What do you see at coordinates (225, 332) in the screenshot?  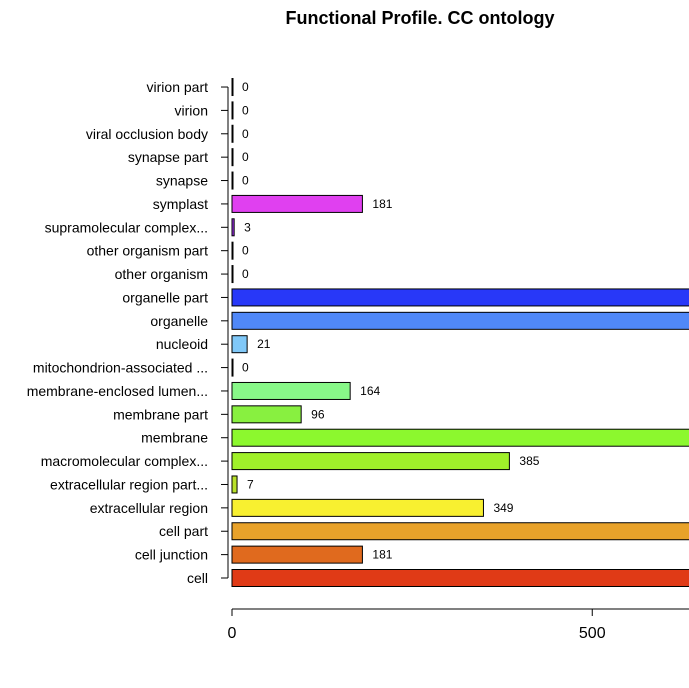 I see `y-axis` at bounding box center [225, 332].